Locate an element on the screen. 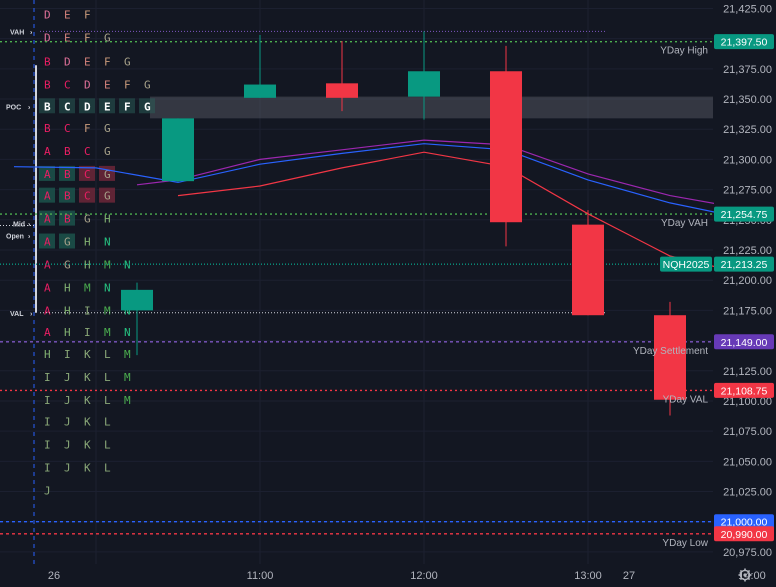 This screenshot has width=776, height=587. level-name: YDay VAL is located at coordinates (686, 399).